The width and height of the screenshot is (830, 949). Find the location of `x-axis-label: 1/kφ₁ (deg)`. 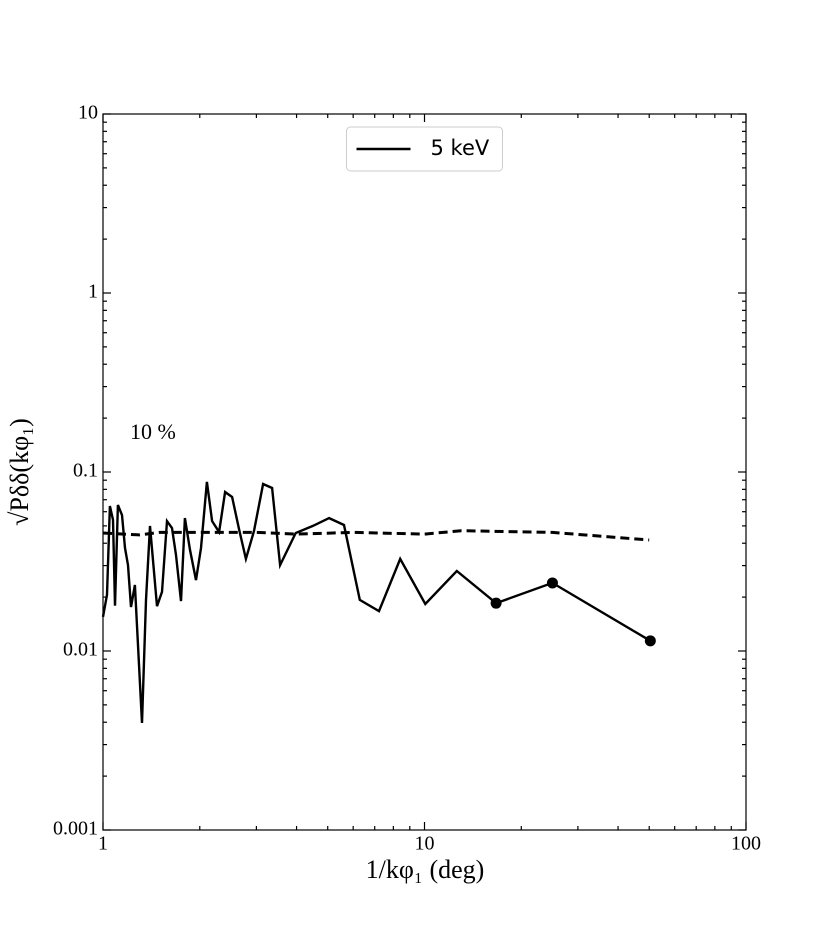

x-axis-label: 1/kφ₁ (deg) is located at coordinates (425, 869).